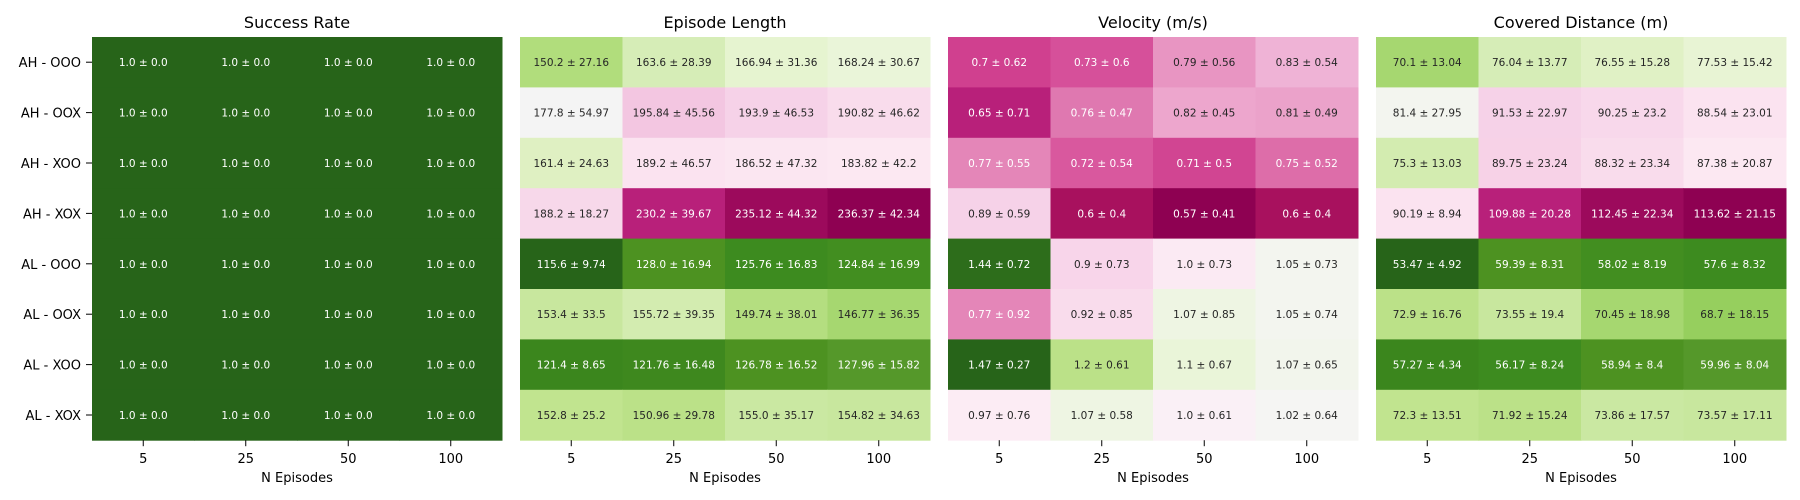 This screenshot has width=1800, height=500. Describe the element at coordinates (674, 114) in the screenshot. I see `cell-value-label: 195.84 ± 45.56` at that location.